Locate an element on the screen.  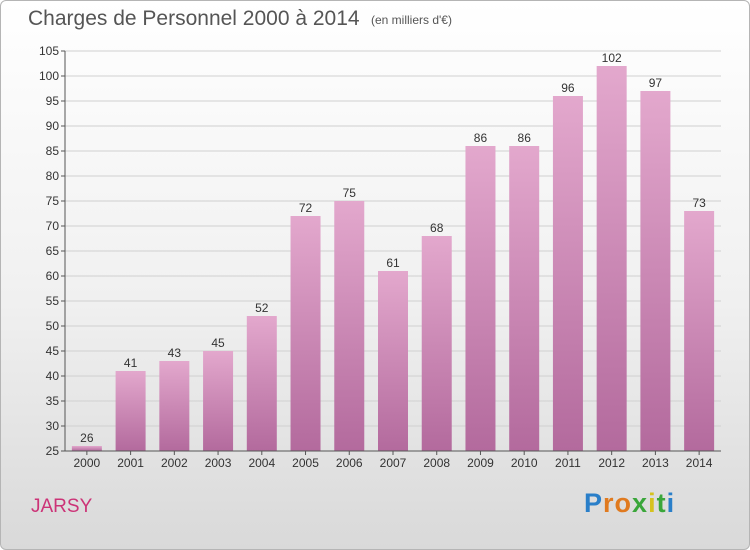
data-label: 72 is located at coordinates (306, 208).